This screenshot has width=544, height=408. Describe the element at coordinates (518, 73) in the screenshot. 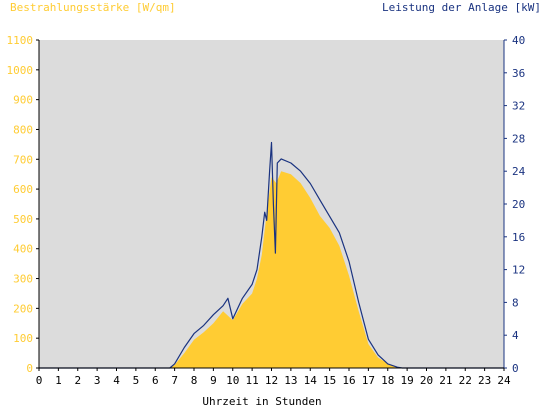

I see `y-right-tick-label: 36` at that location.